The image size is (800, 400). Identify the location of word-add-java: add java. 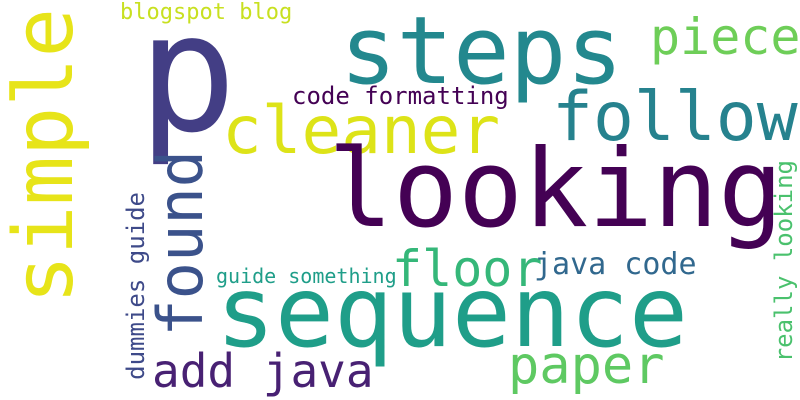
(263, 371).